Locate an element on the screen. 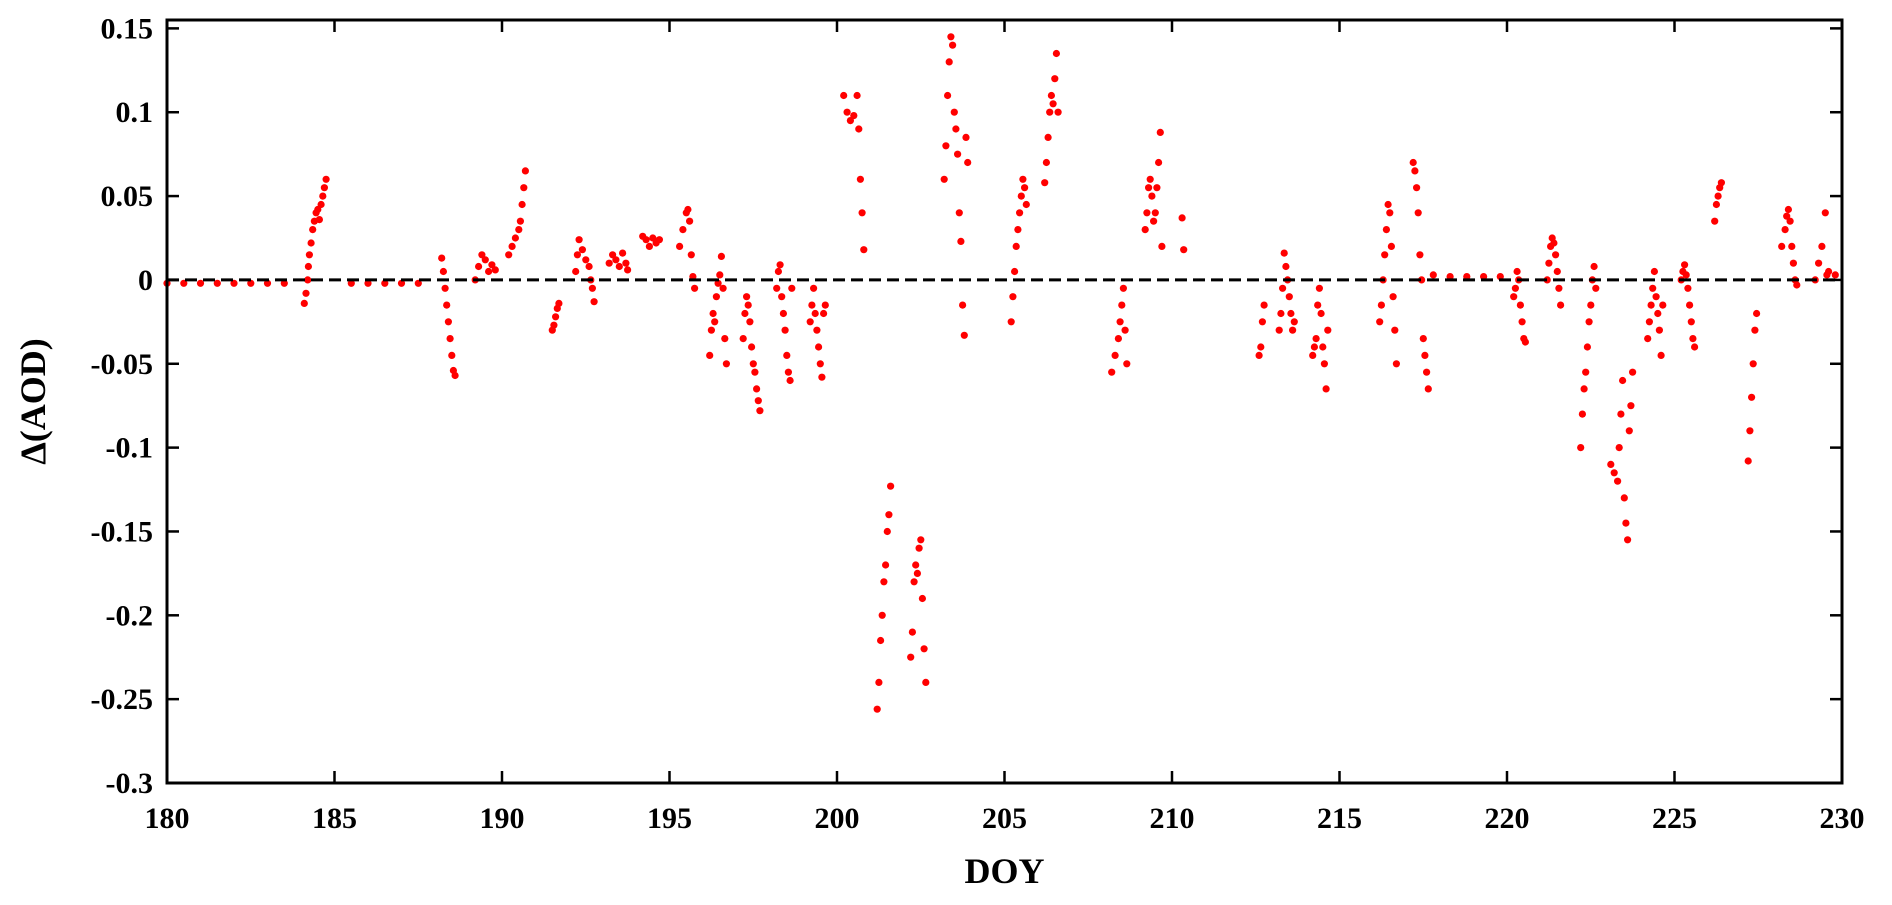 The height and width of the screenshot is (905, 1892). x-tick-label: 185 is located at coordinates (334, 818).